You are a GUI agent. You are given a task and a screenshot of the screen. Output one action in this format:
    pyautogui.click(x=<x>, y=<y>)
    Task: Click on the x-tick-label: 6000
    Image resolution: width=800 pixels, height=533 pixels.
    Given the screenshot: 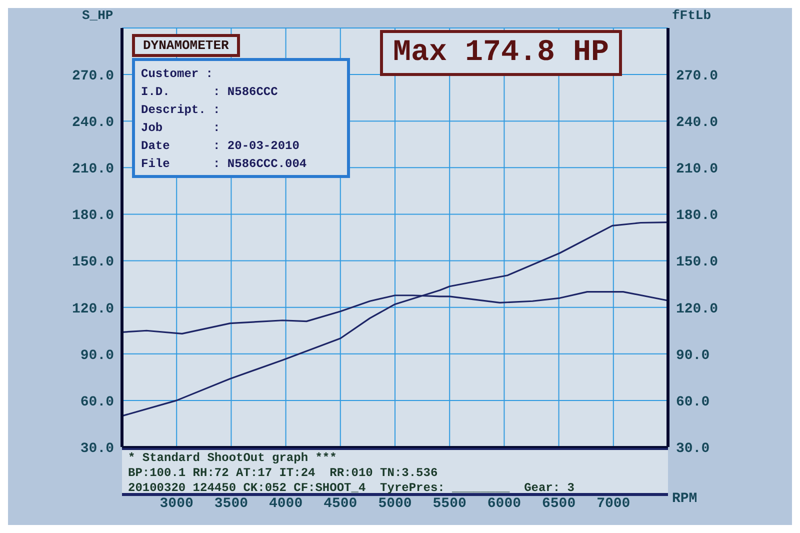 What is the action you would take?
    pyautogui.click(x=504, y=504)
    